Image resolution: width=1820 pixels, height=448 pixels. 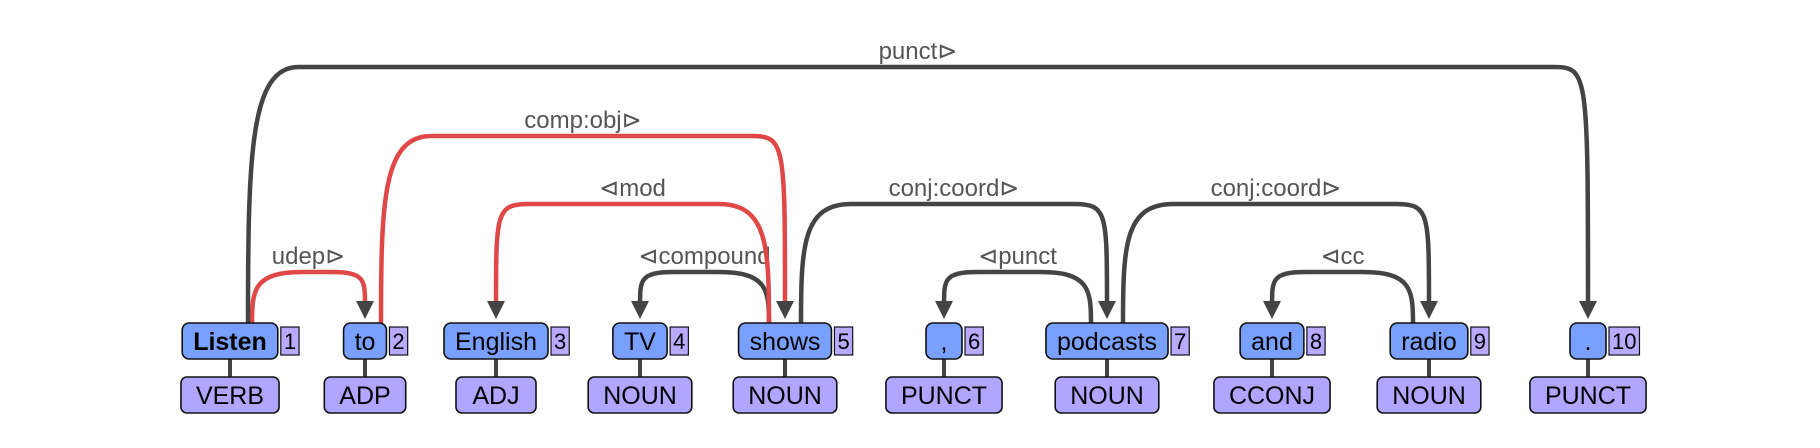 I want to click on token-6: PUNCT, 6, so click(x=944, y=368).